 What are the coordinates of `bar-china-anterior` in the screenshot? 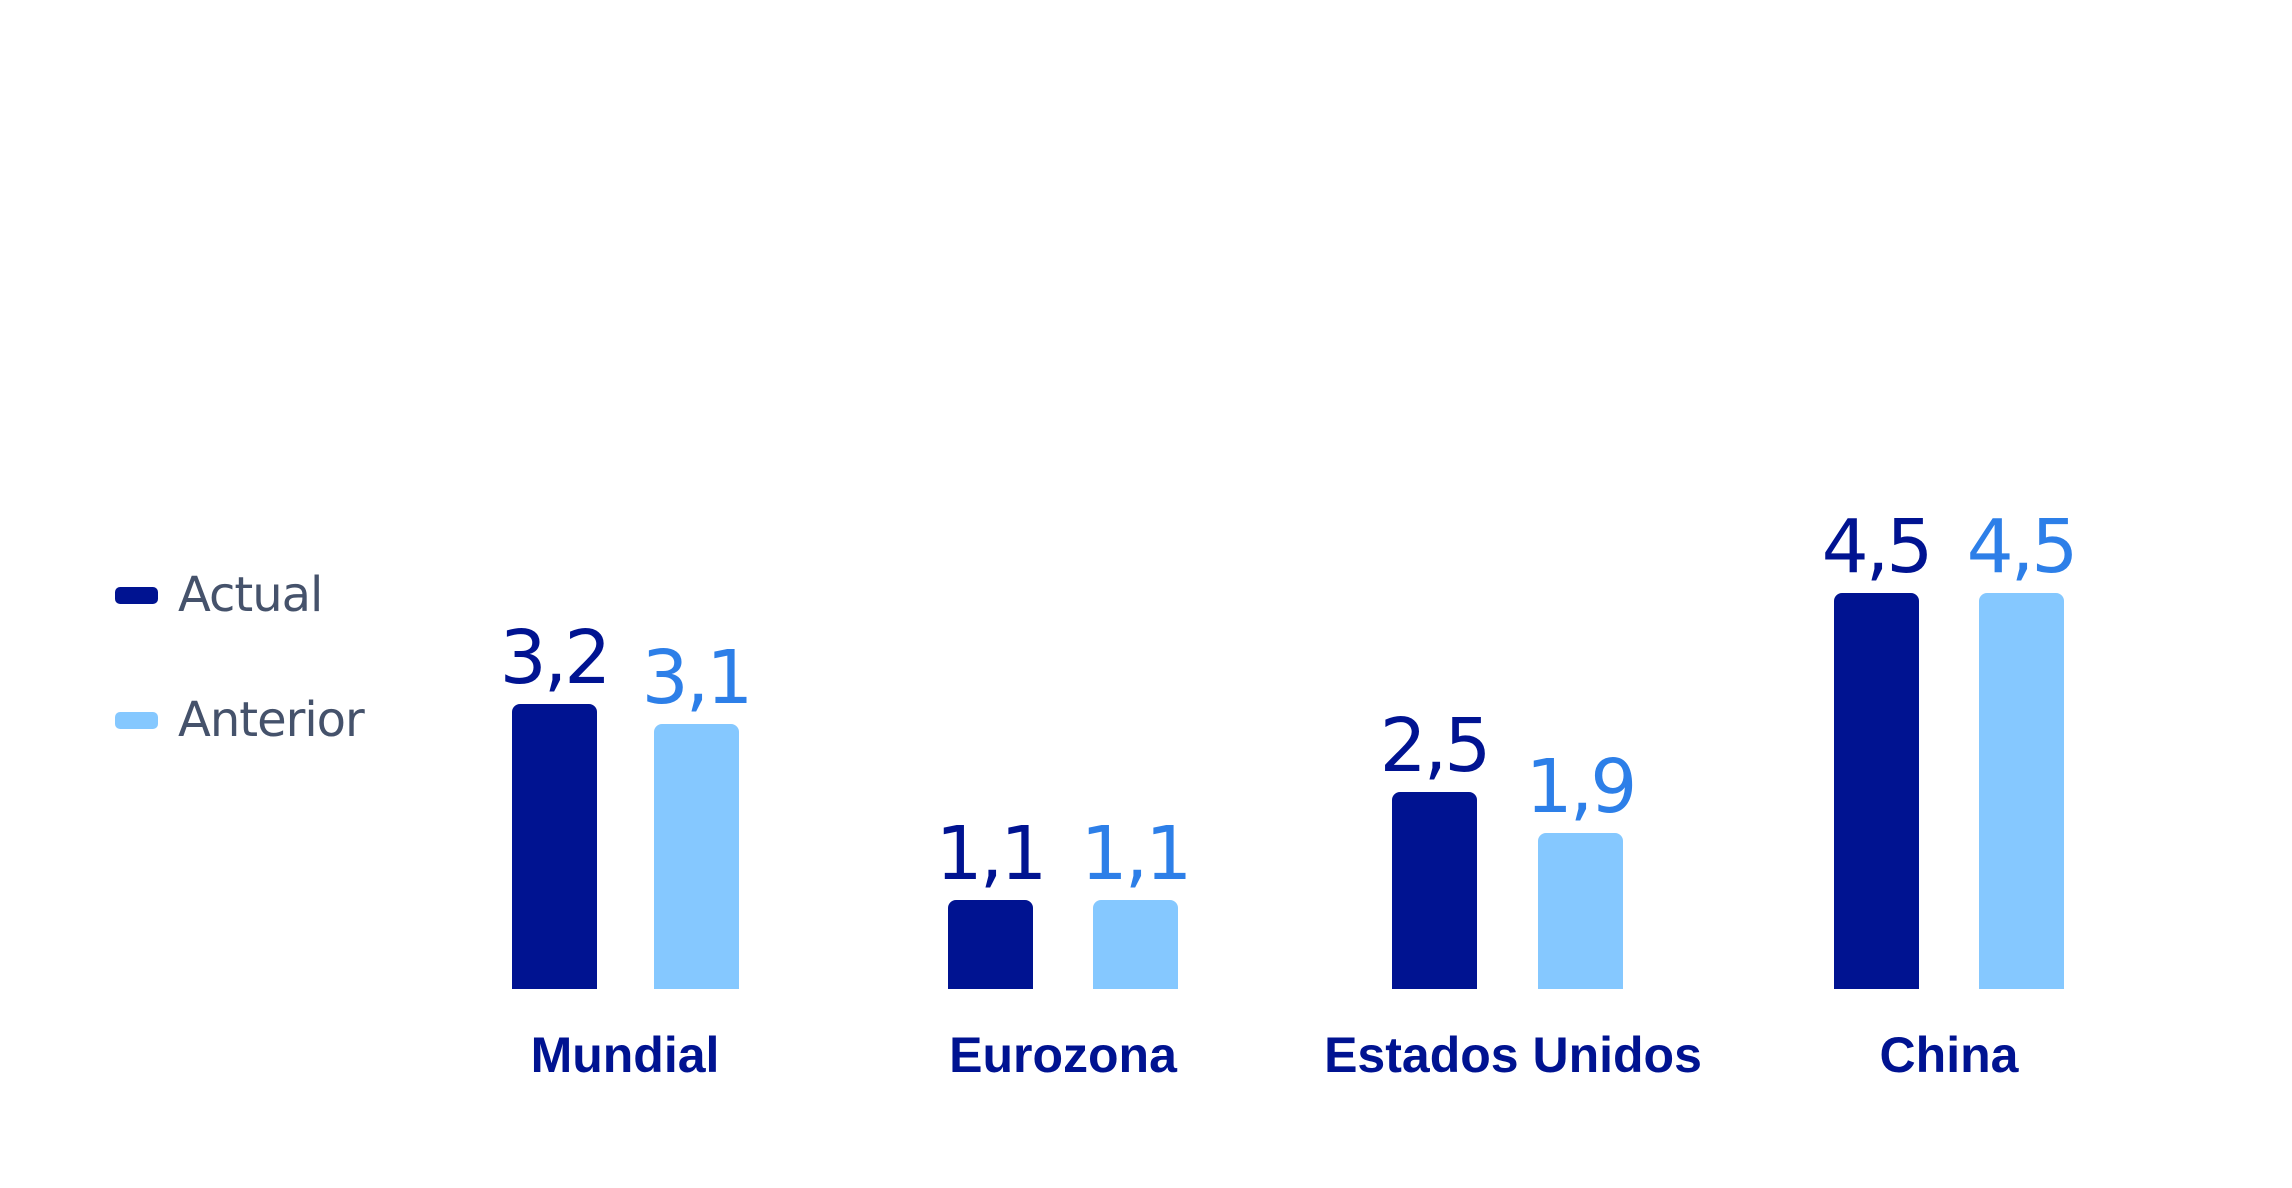 It's located at (2021, 791).